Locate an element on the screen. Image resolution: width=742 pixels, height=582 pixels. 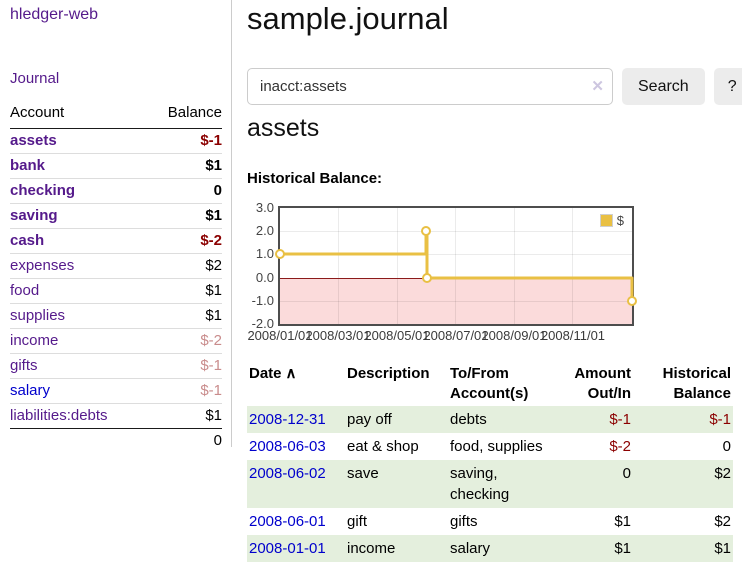
sort-asc-icon: ∧ is located at coordinates (291, 373).